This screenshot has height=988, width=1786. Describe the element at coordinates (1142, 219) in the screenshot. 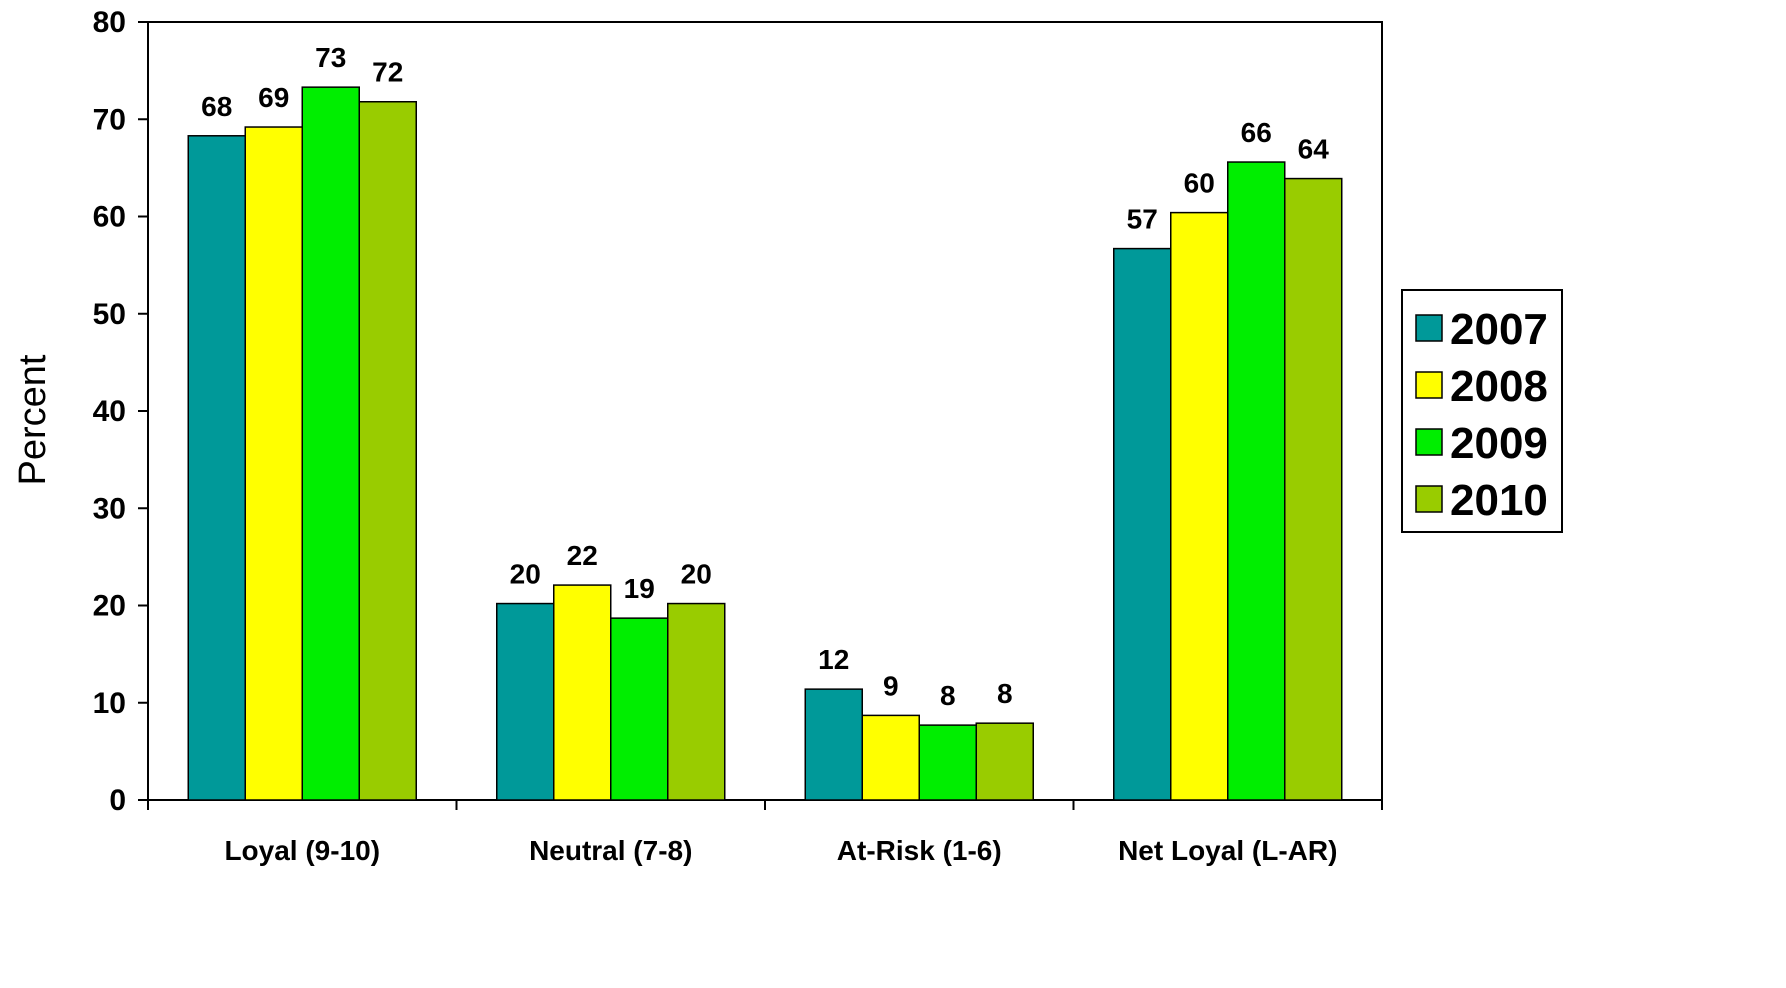

I see `data-label: 57` at that location.